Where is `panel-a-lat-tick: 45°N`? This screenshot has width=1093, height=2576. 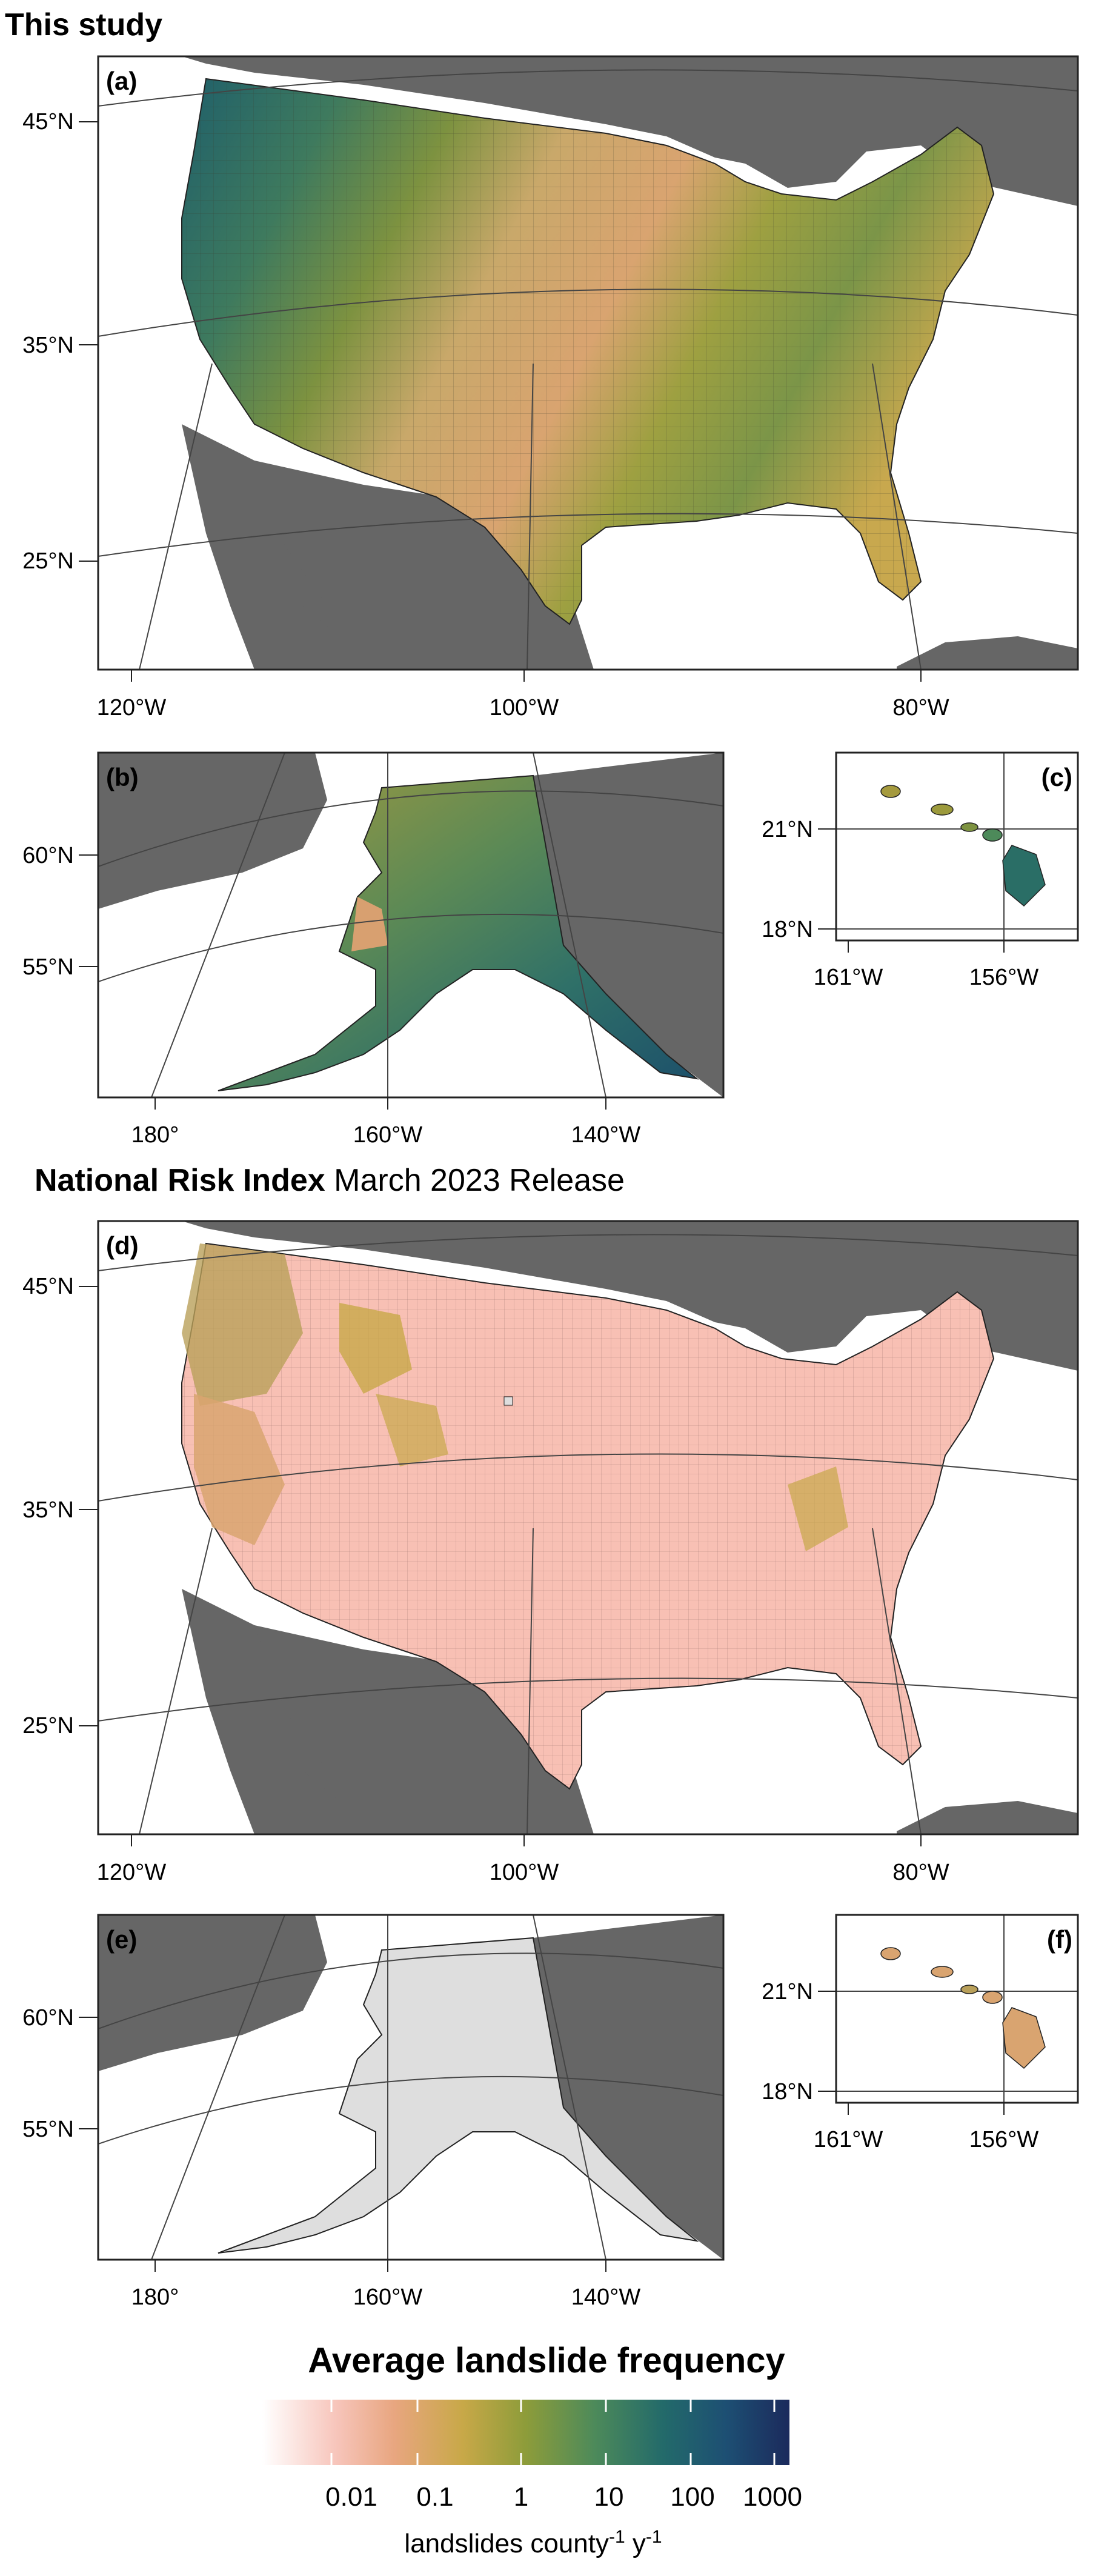
panel-a-lat-tick: 45°N is located at coordinates (48, 122).